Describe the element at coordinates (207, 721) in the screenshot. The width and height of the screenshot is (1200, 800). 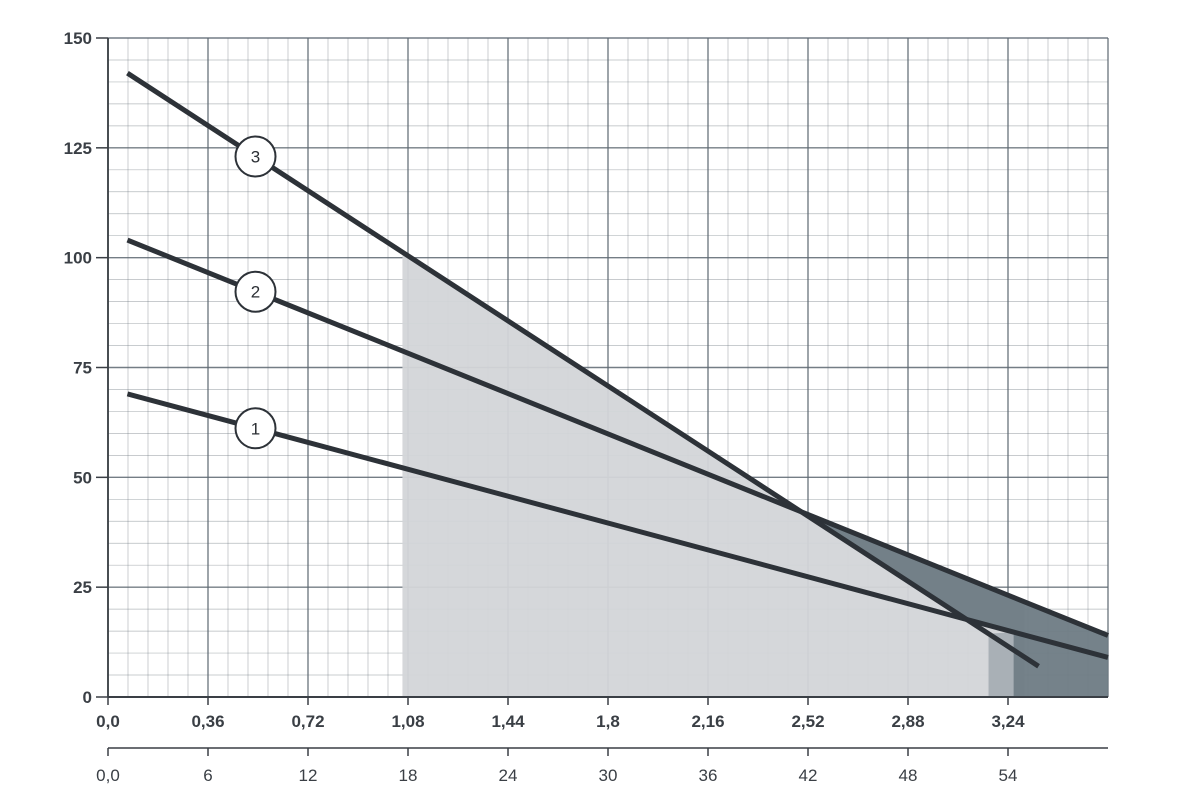
I see `x-tick-label-primary: 0,36` at that location.